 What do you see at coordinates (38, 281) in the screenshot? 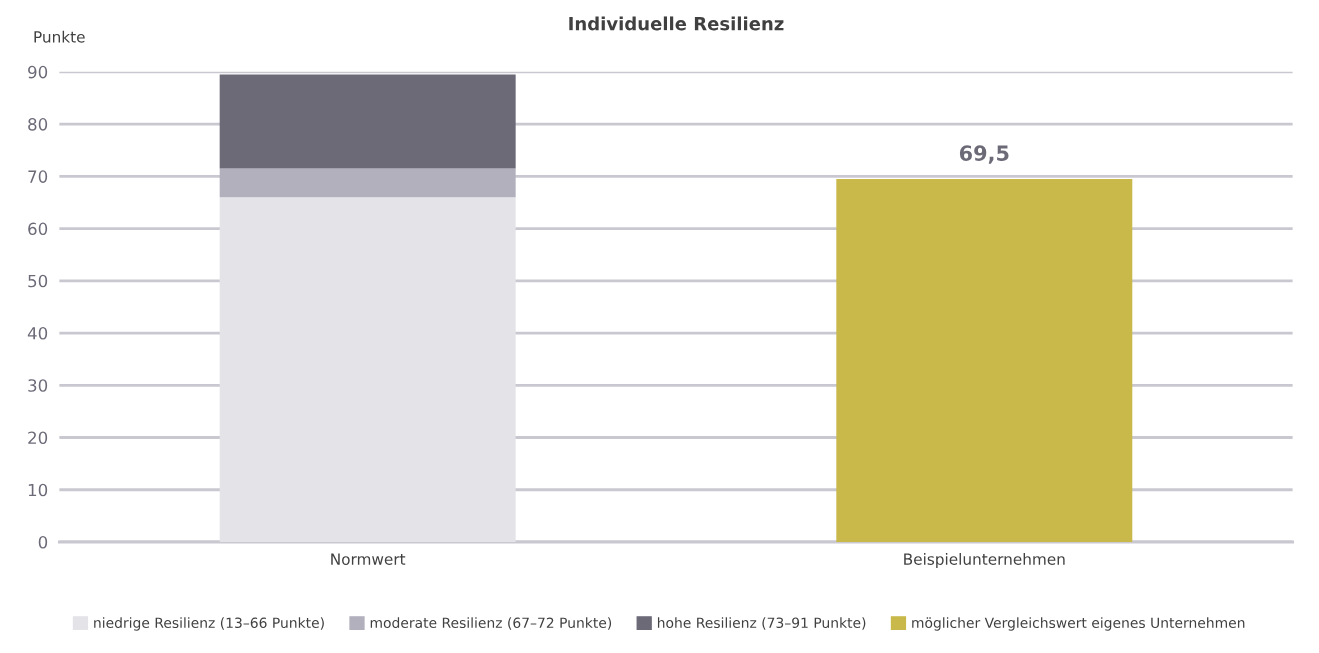
I see `y-tick-label: 50` at bounding box center [38, 281].